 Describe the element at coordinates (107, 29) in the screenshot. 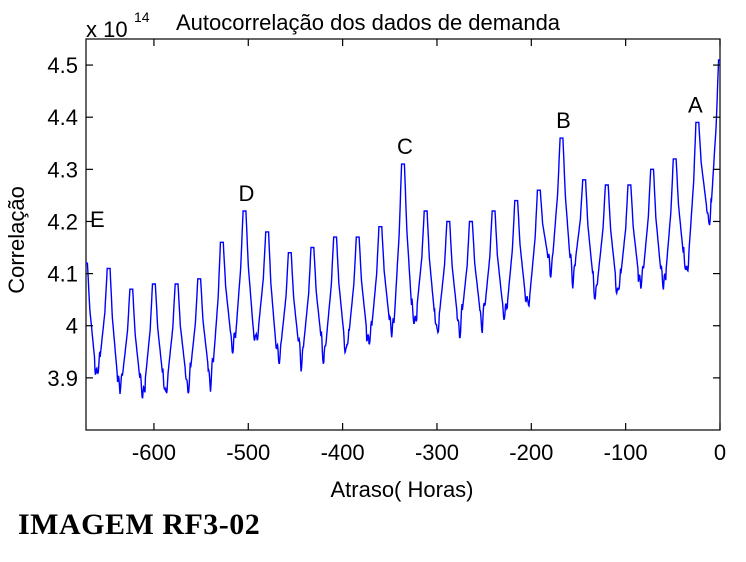

I see `scale-factor-base: x 10` at that location.